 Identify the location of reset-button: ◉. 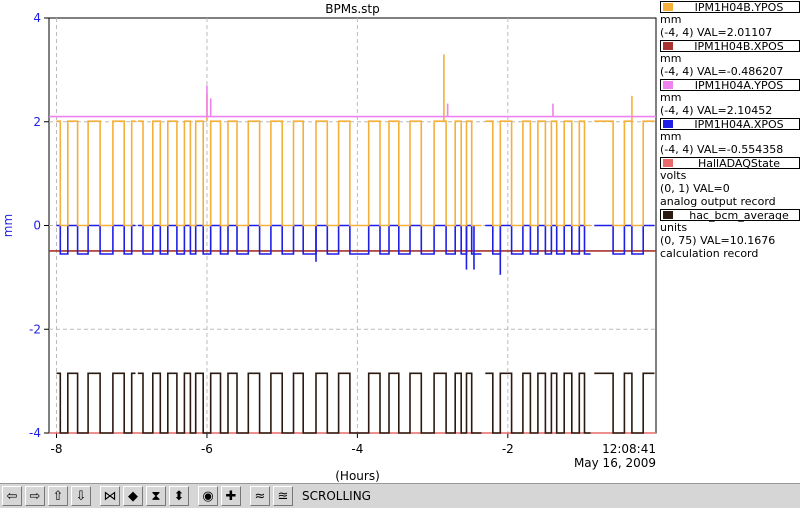
(208, 496).